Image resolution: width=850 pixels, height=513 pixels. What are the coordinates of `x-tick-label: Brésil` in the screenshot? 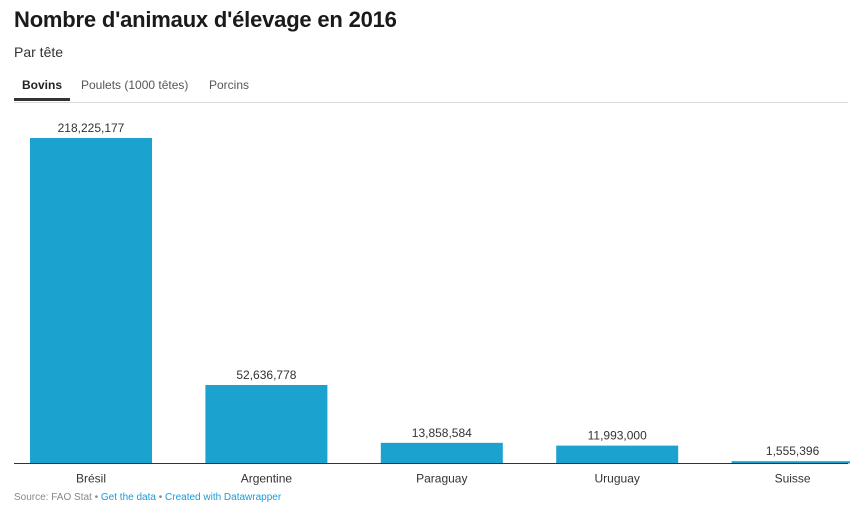 It's located at (91, 479).